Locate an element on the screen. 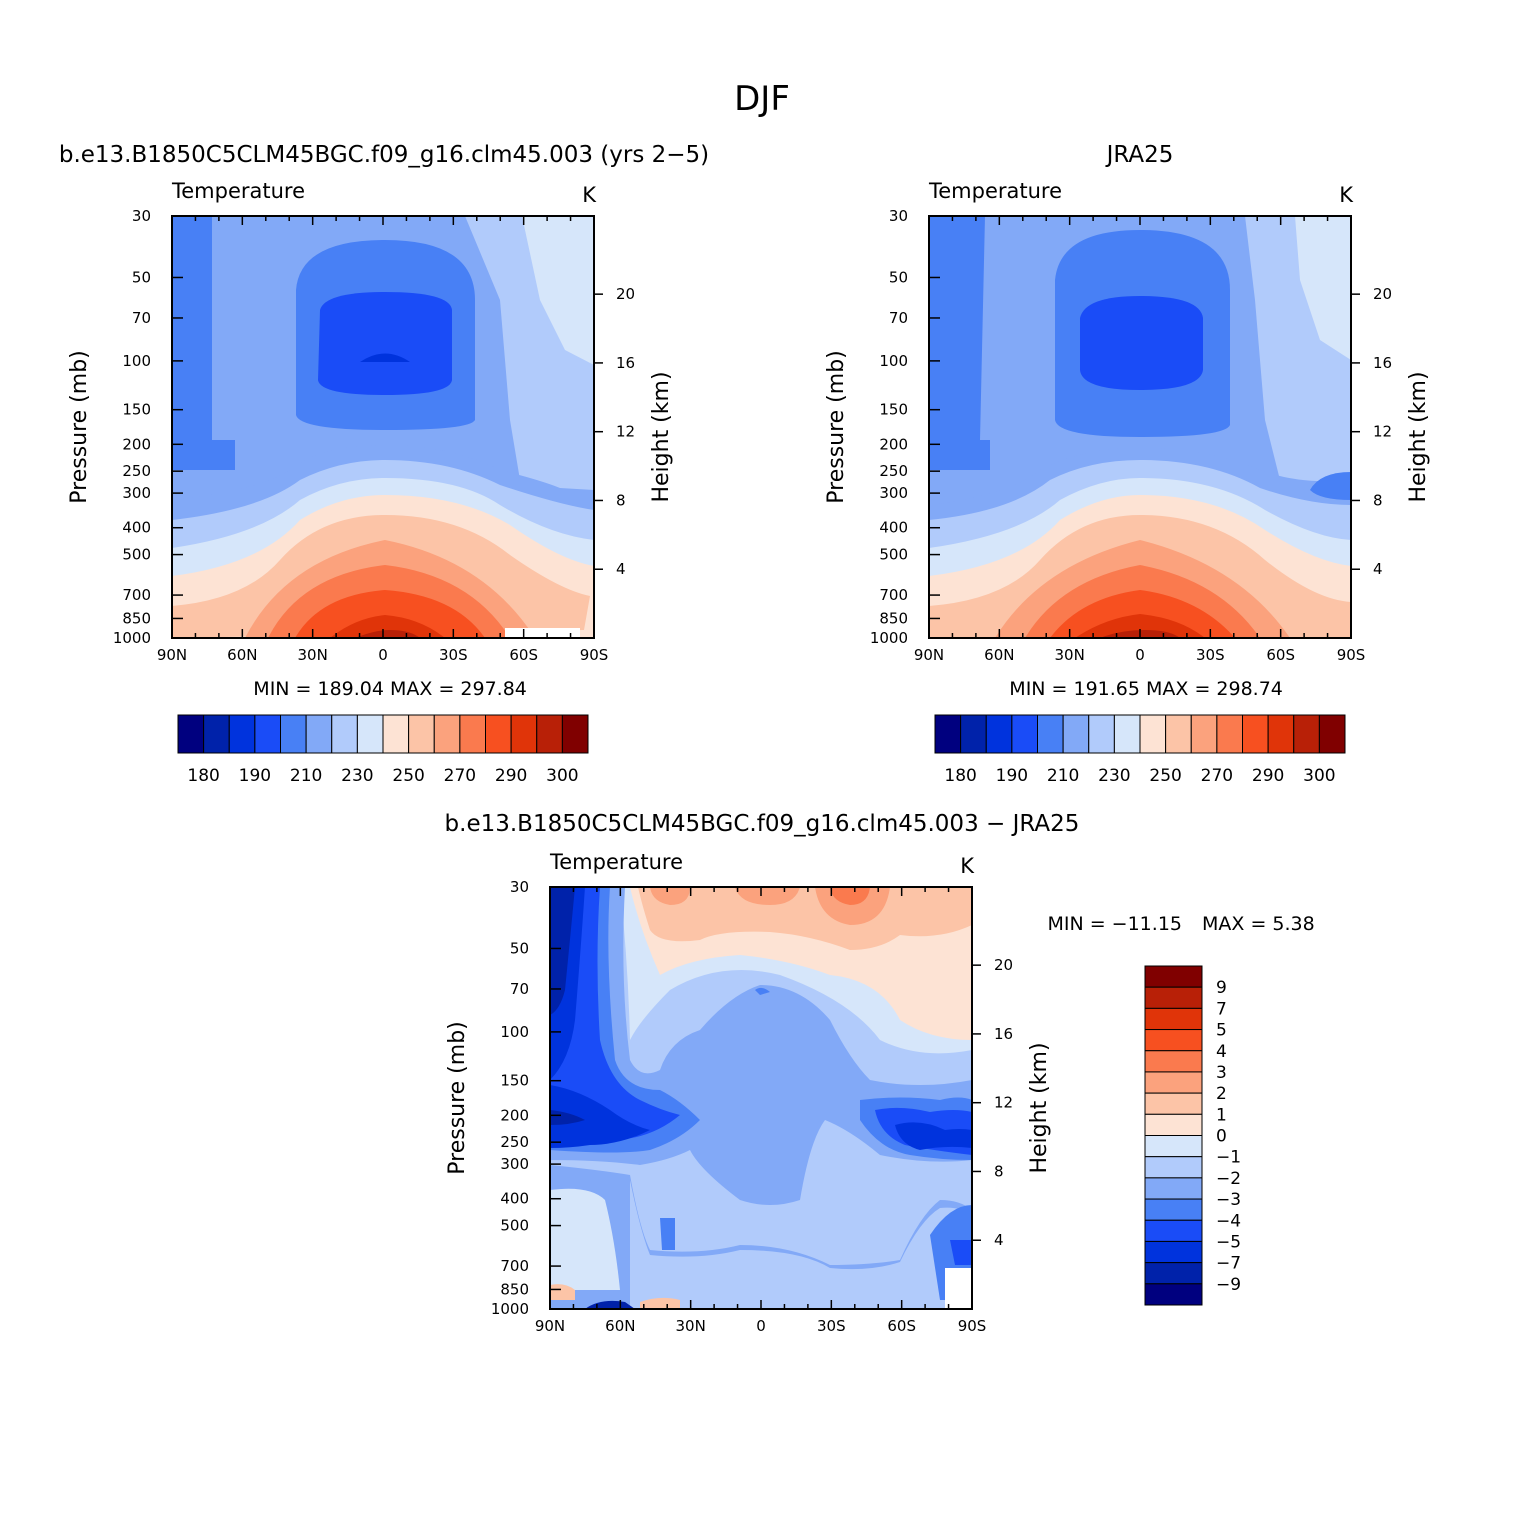 The width and height of the screenshot is (1524, 1524). panel-model-colorbar: 180 190 210 230 250 270 290 300 is located at coordinates (383, 750).